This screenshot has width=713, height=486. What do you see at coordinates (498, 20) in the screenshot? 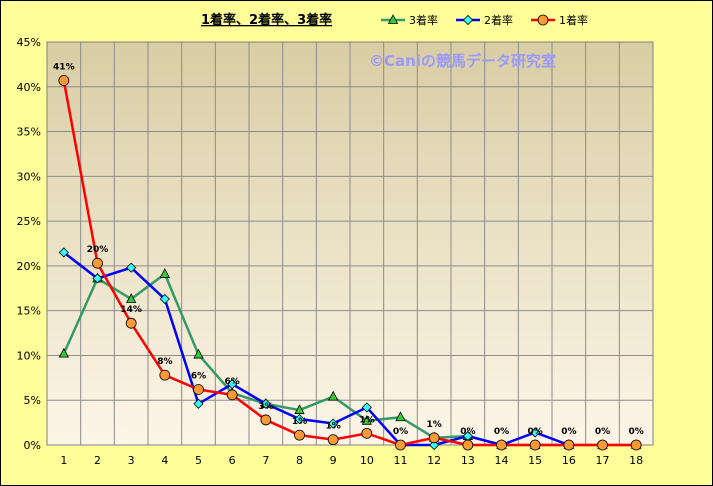
I see `legend-label: 2着率` at bounding box center [498, 20].